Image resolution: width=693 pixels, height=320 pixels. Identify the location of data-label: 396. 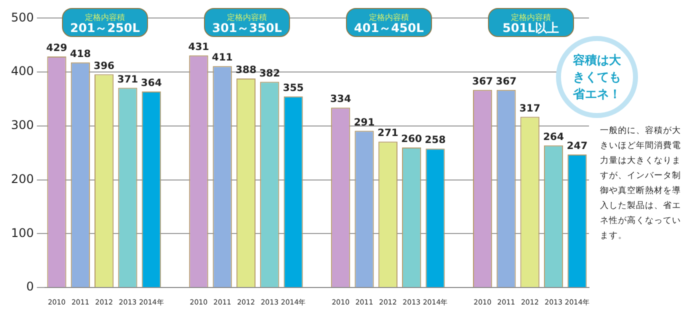
(104, 66).